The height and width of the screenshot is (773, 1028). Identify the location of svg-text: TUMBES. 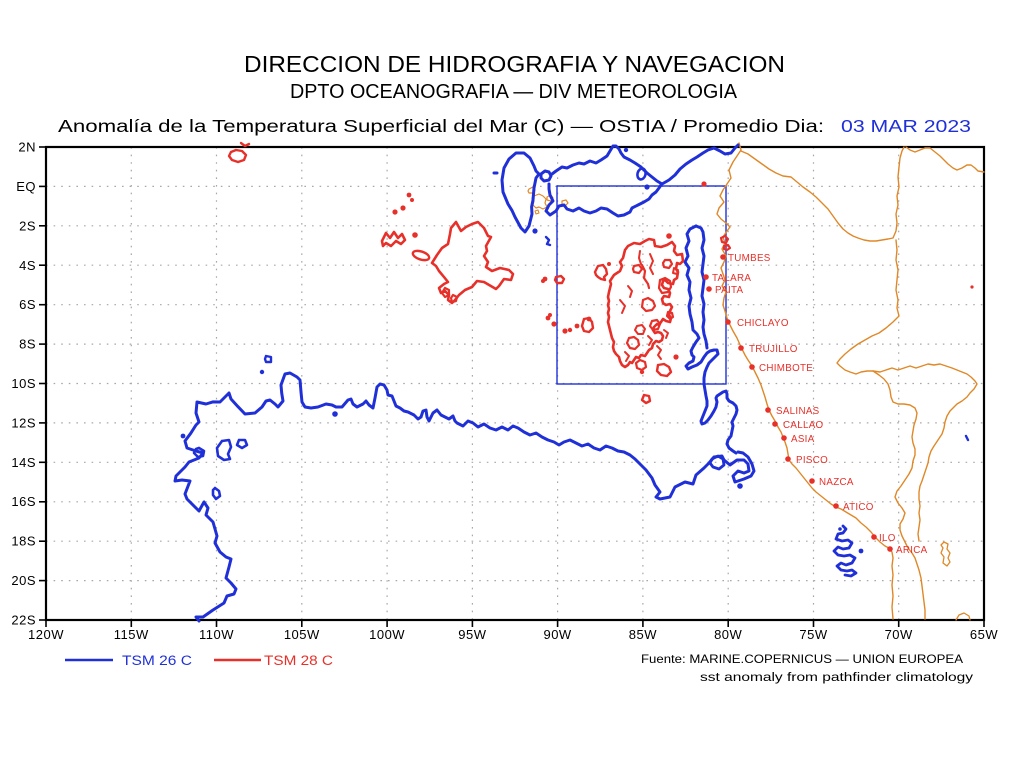
(749, 258).